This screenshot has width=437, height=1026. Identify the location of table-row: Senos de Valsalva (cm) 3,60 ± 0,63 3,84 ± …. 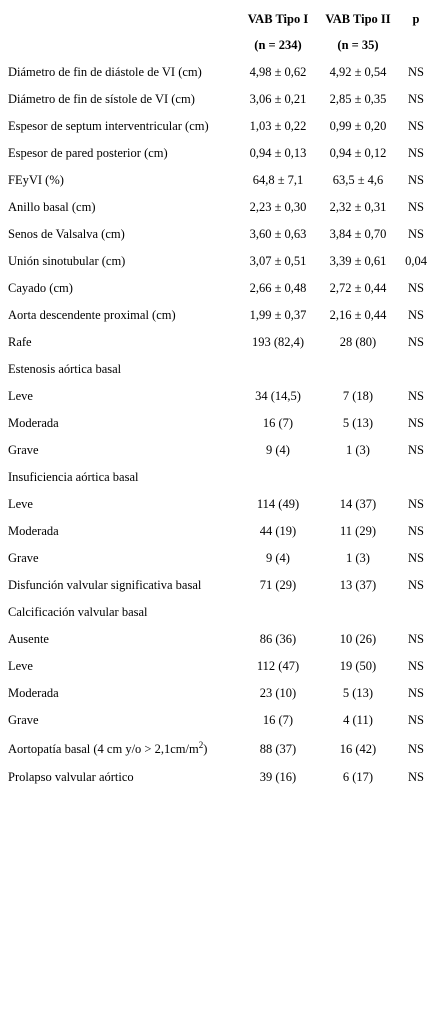
(218, 234).